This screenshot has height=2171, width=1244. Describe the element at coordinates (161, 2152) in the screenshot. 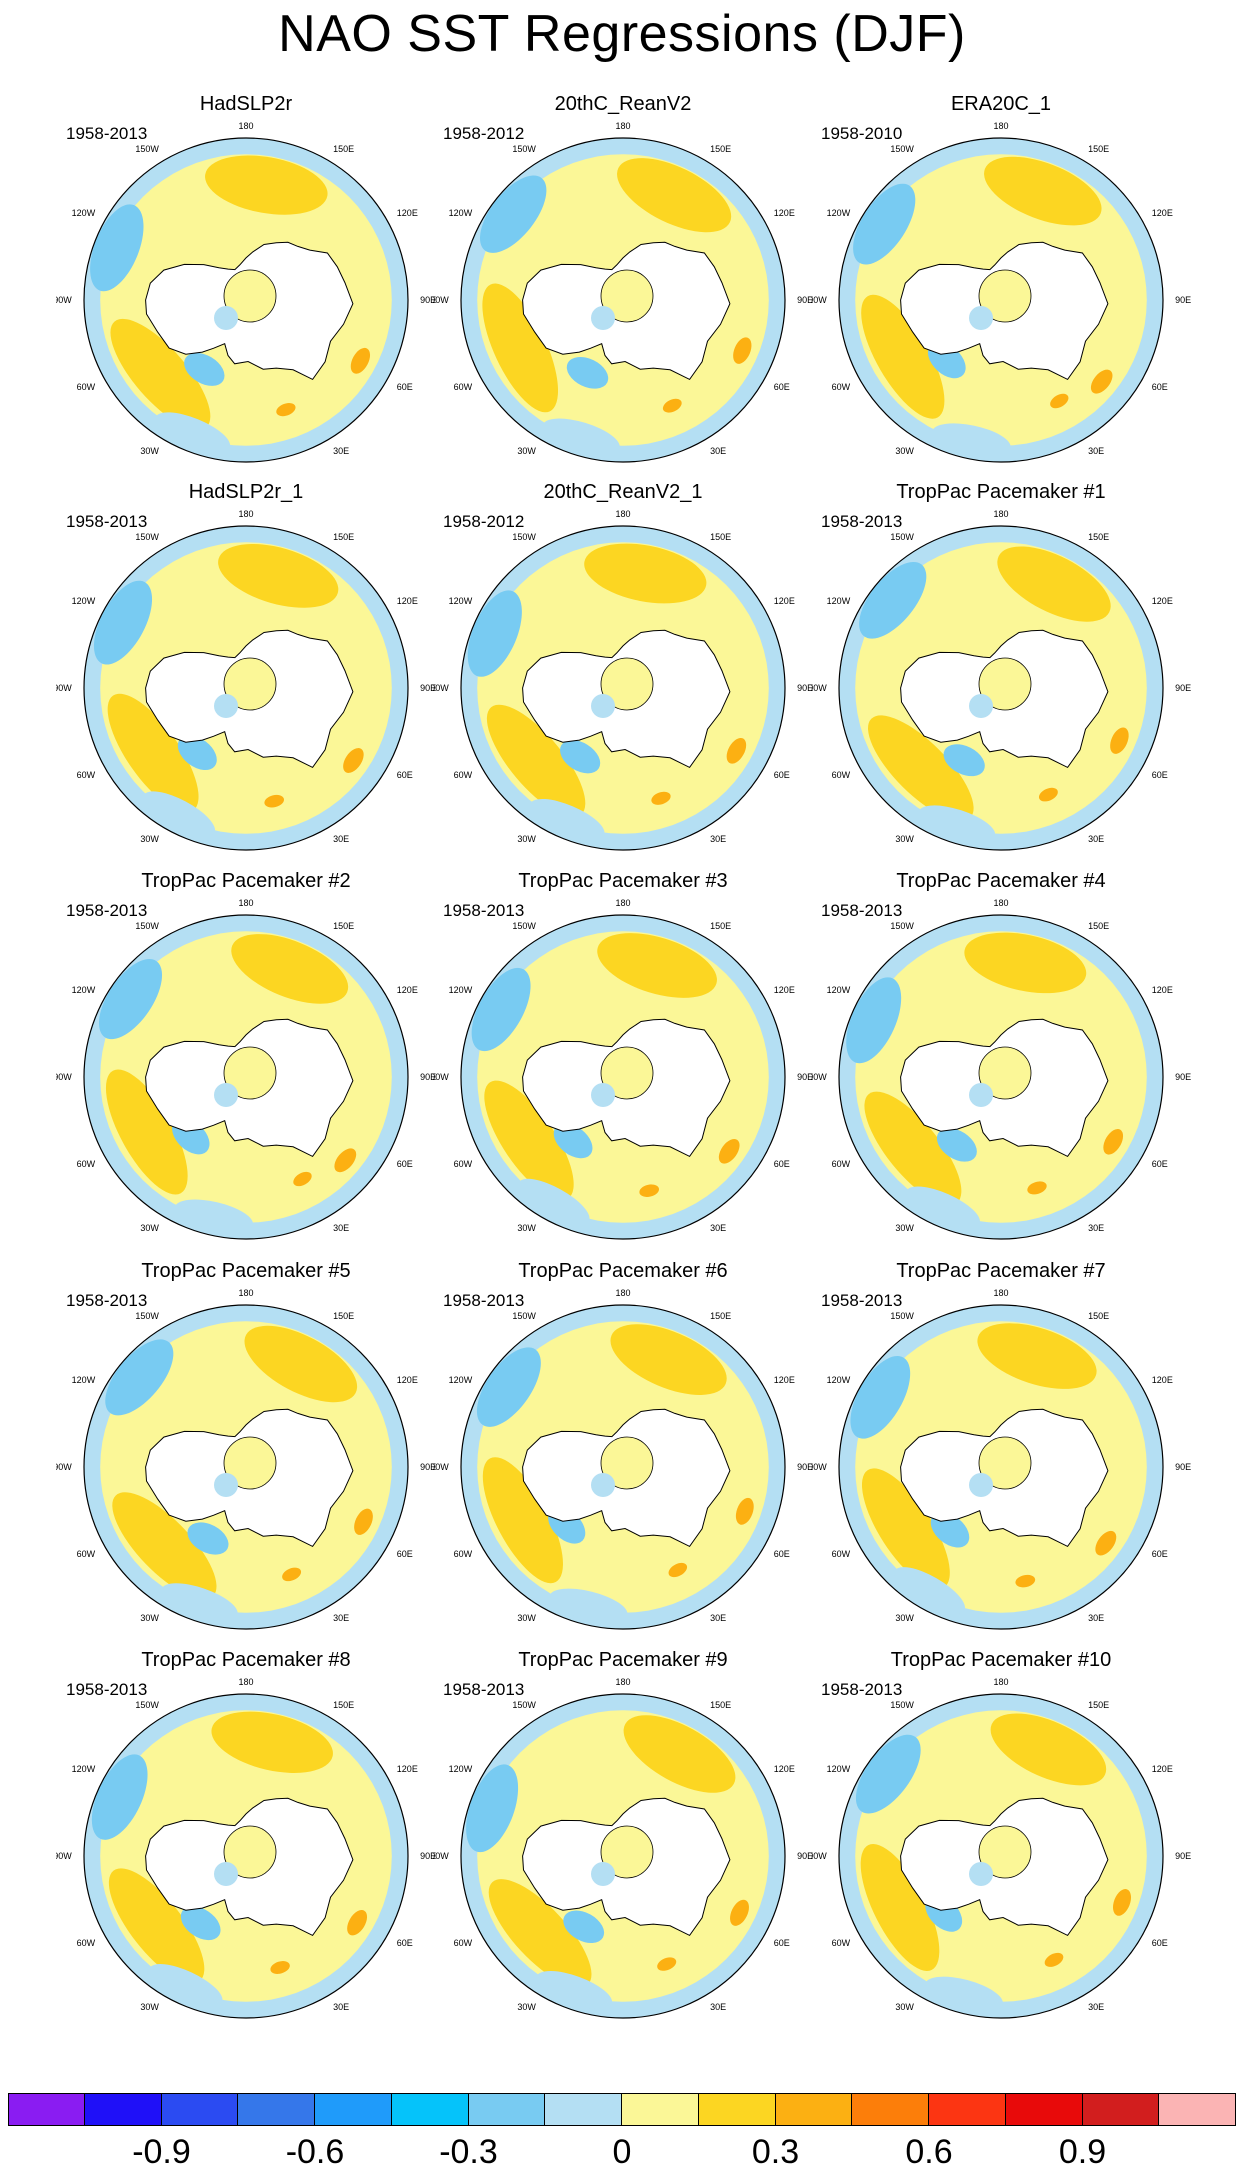

I see `colorbar-tick-label: -0.9` at that location.